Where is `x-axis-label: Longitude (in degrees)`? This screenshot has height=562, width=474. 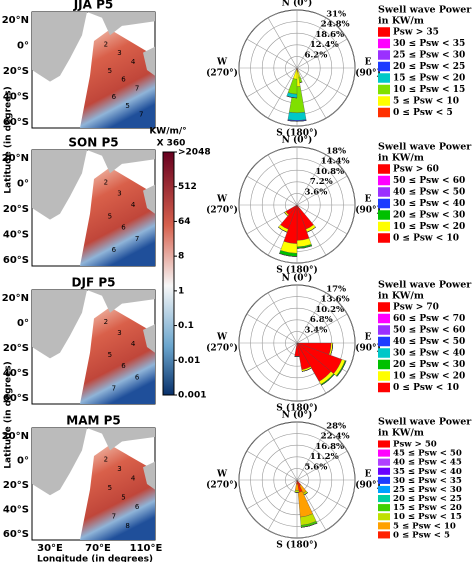 x-axis-label: Longitude (in degrees) is located at coordinates (95, 558).